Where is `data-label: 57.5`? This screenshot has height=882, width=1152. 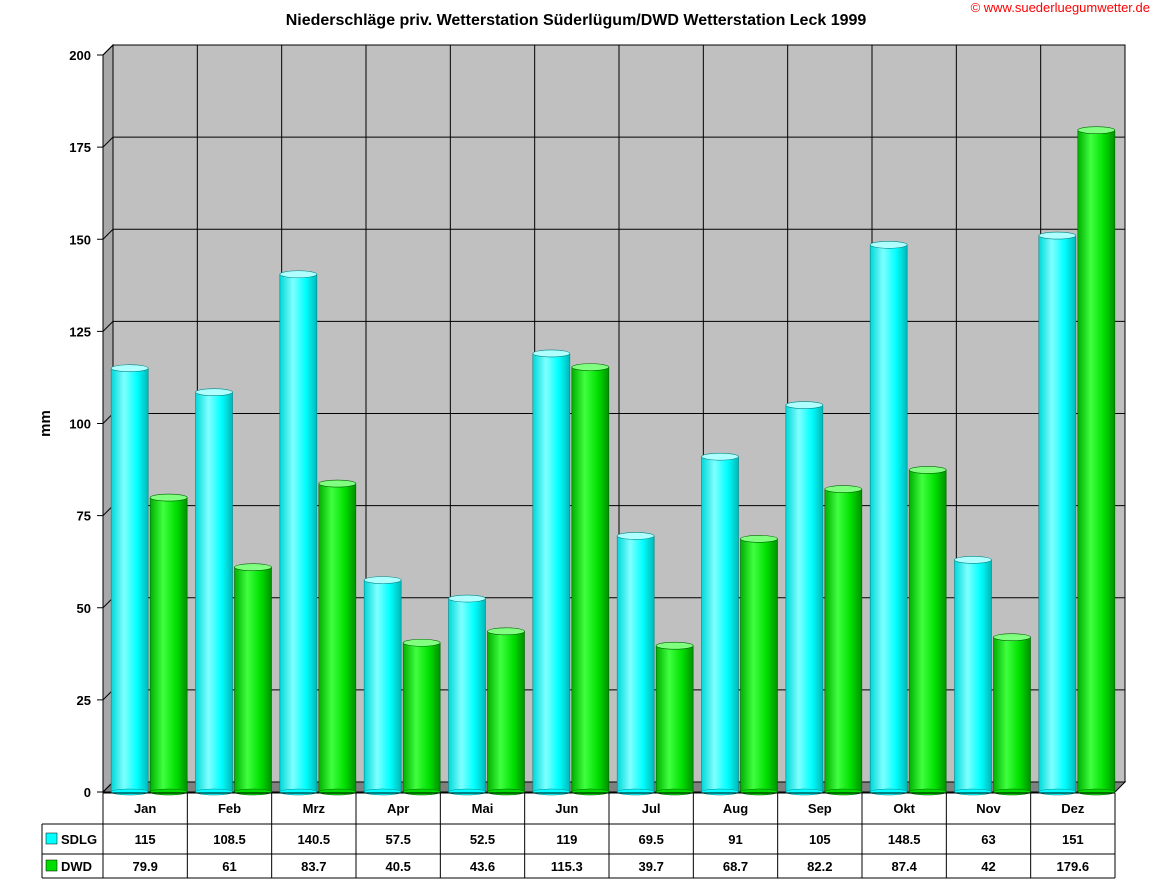
data-label: 57.5 is located at coordinates (398, 839).